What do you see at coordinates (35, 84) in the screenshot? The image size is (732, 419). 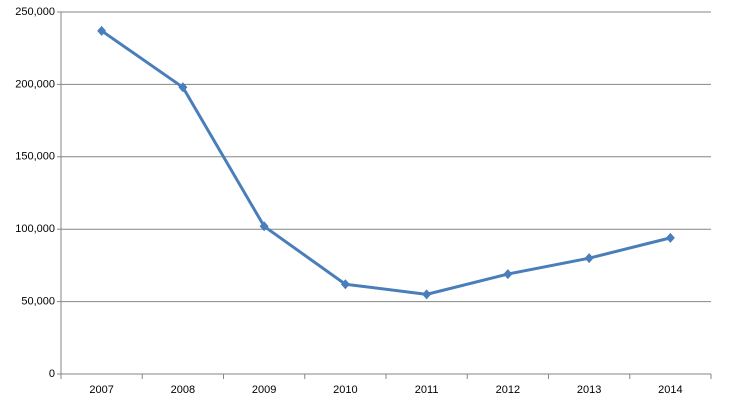 I see `y-tick-label: 200,000` at bounding box center [35, 84].